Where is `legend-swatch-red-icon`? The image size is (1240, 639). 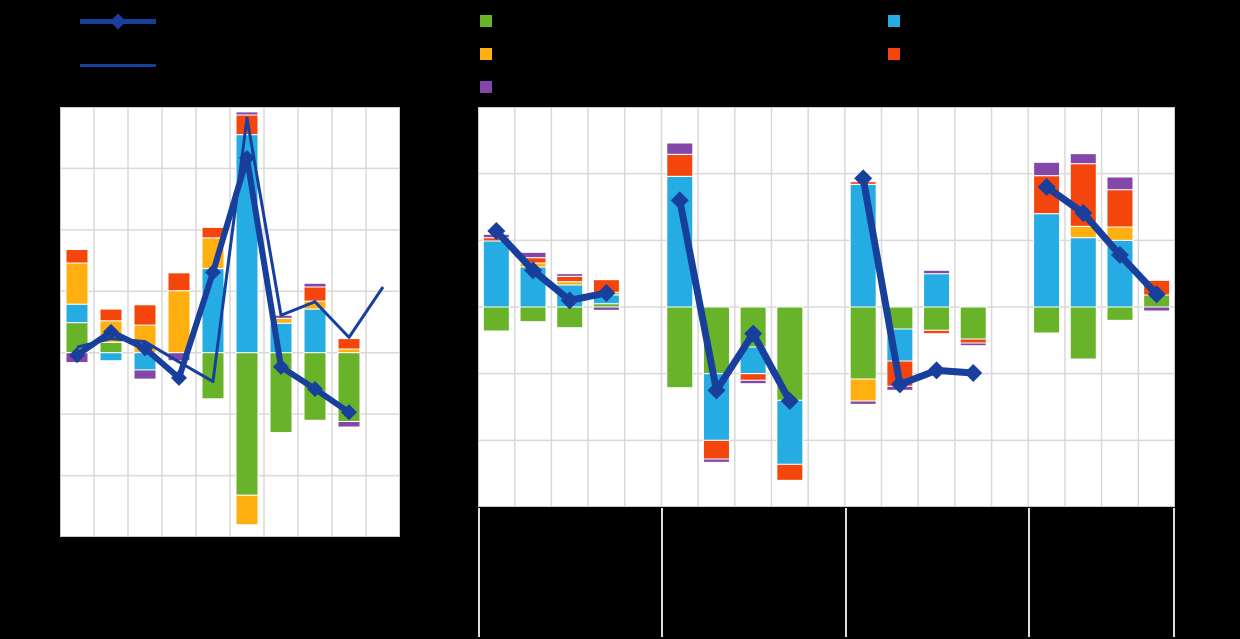 legend-swatch-red-icon is located at coordinates (894, 54).